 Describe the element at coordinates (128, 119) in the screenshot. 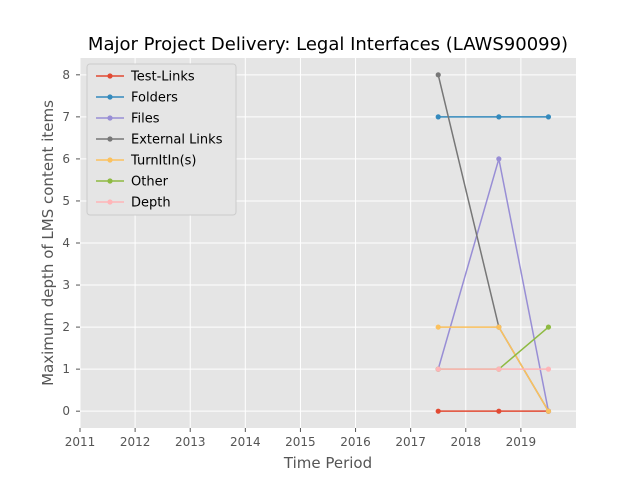

I see `legend-item: Files` at that location.